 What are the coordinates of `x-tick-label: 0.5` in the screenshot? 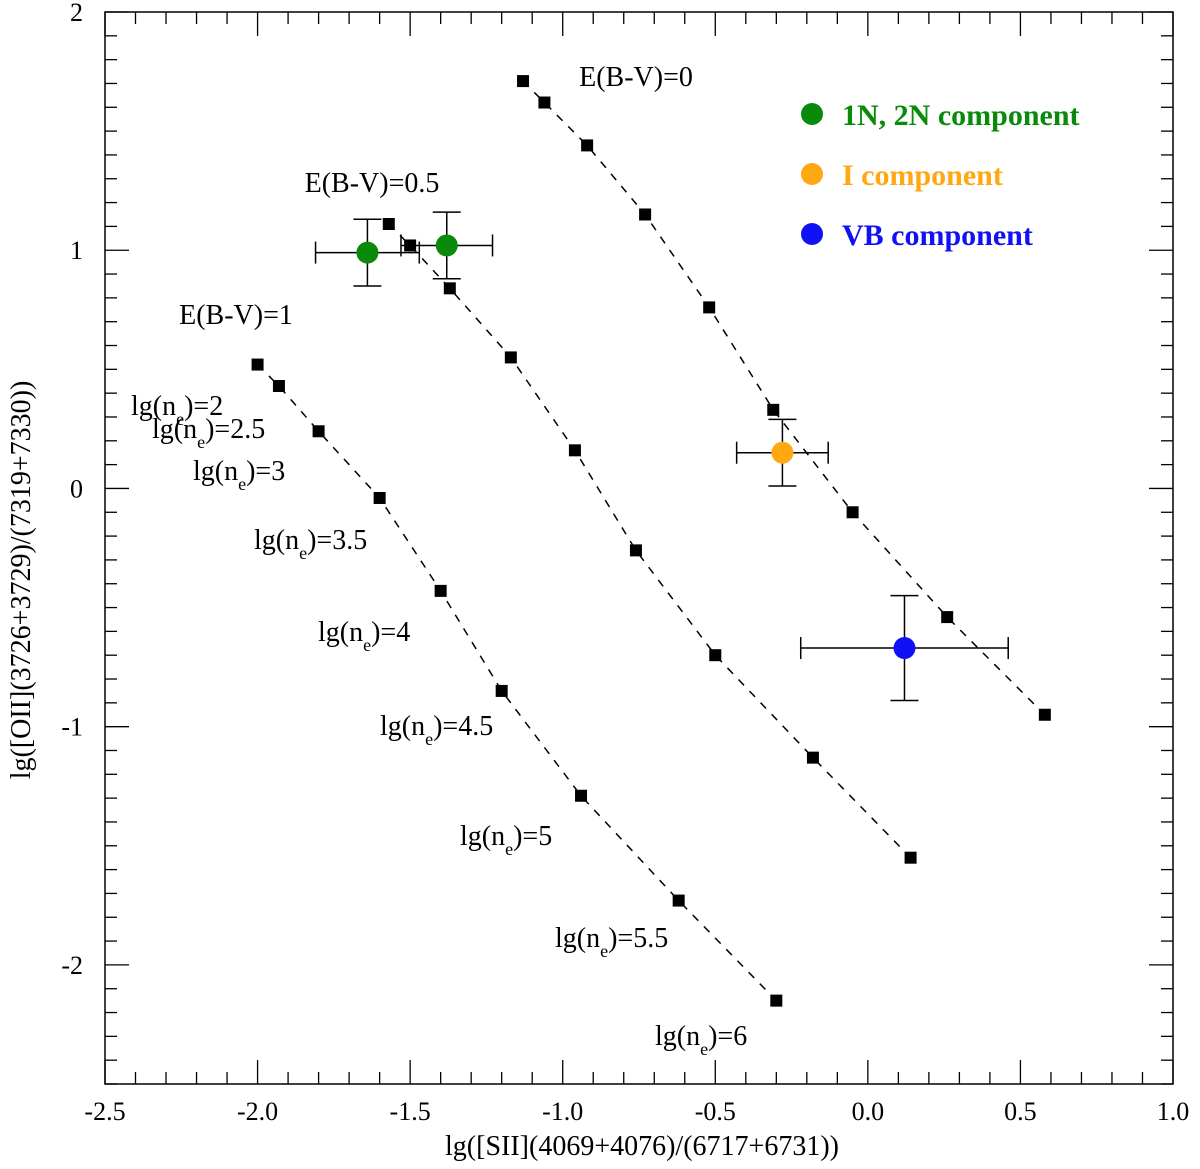 It's located at (1020, 1111).